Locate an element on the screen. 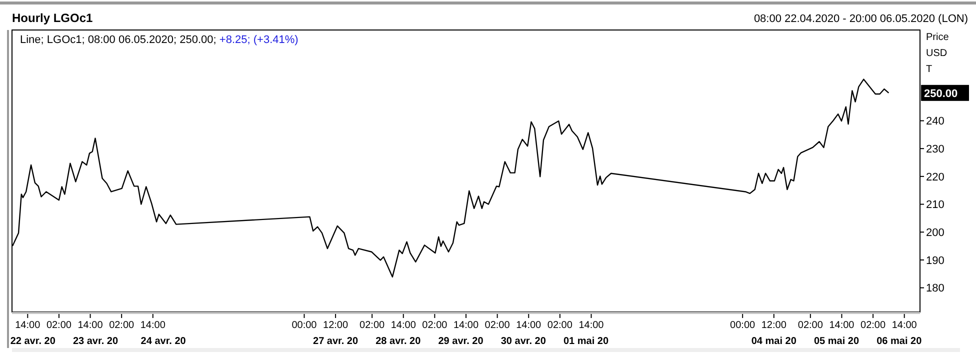 The height and width of the screenshot is (359, 976). x2-tick-label: 06 mai 20 is located at coordinates (899, 341).